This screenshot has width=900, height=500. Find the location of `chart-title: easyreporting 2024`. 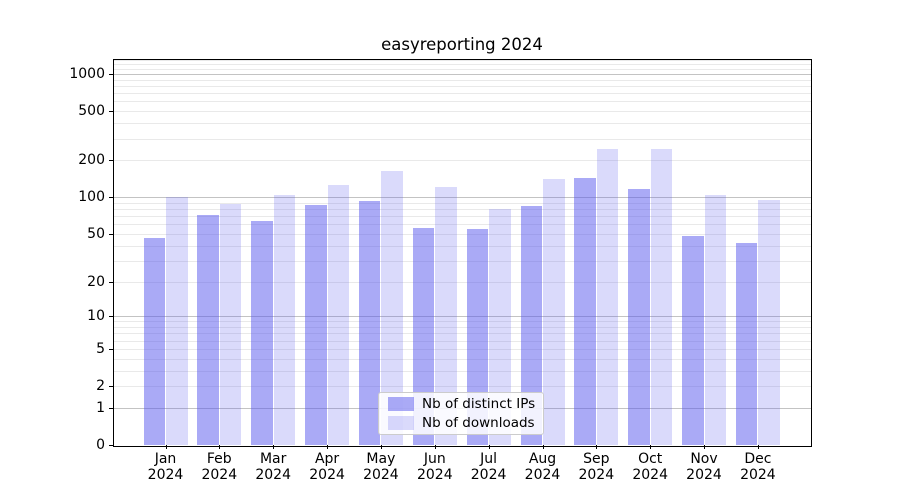

chart-title: easyreporting 2024 is located at coordinates (462, 44).